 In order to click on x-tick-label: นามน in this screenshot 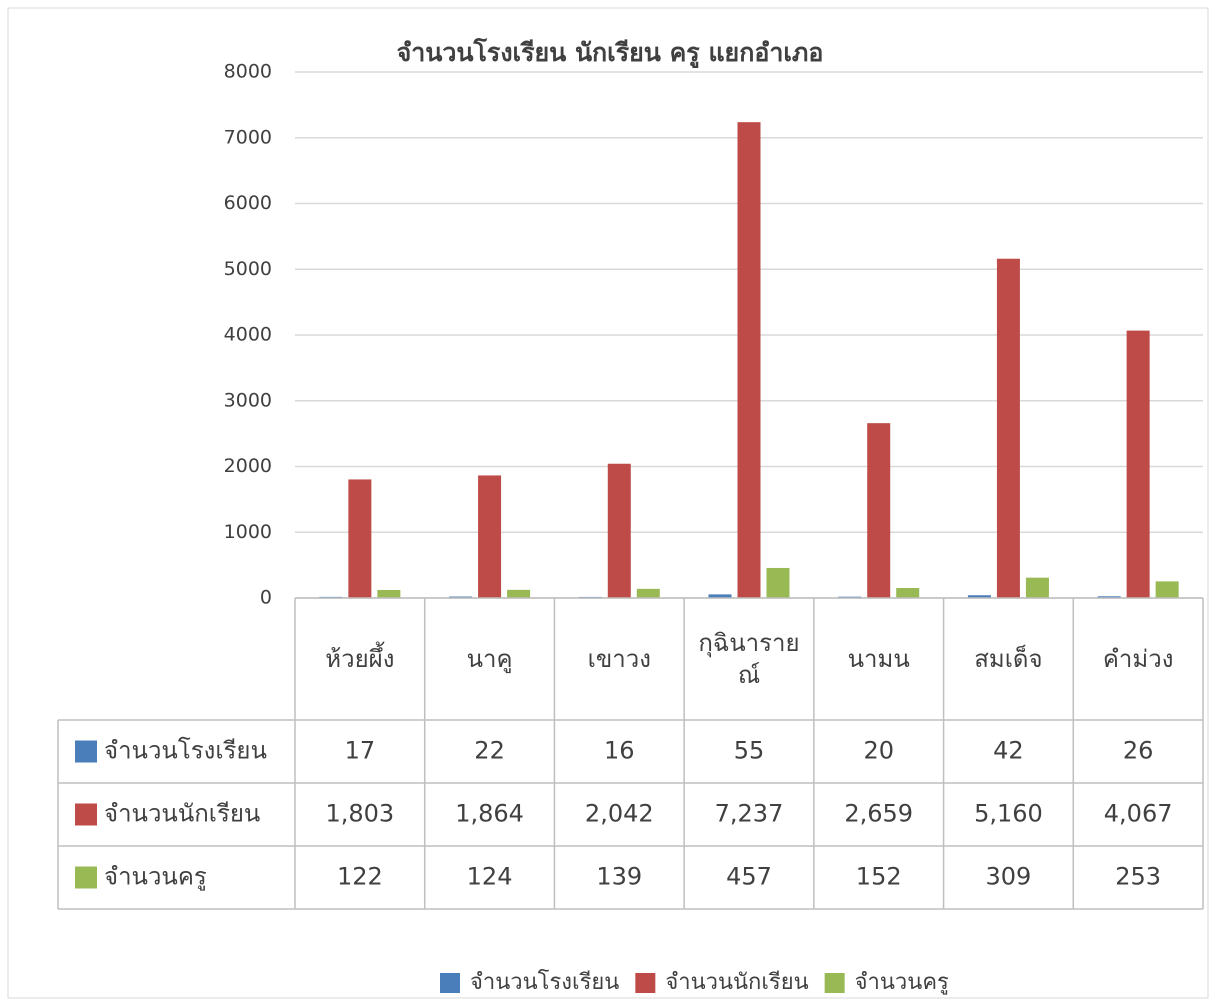, I will do `click(878, 658)`.